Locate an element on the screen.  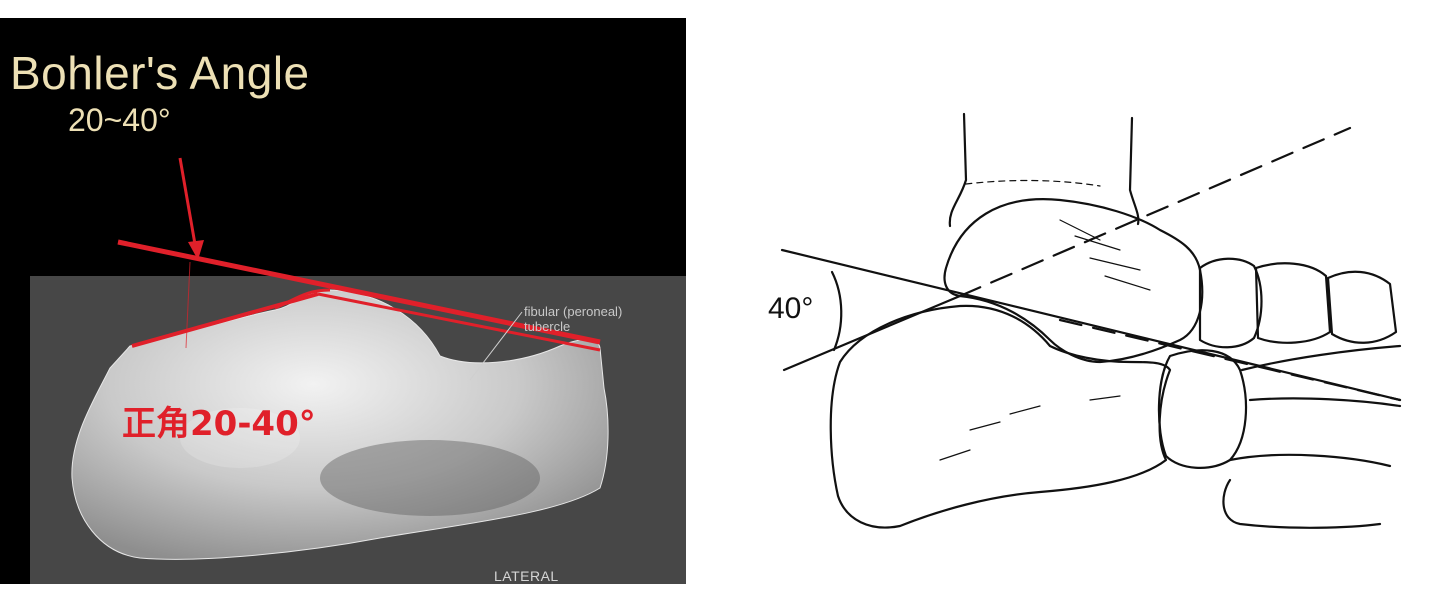
tibia-plafond is located at coordinates (1033, 183).